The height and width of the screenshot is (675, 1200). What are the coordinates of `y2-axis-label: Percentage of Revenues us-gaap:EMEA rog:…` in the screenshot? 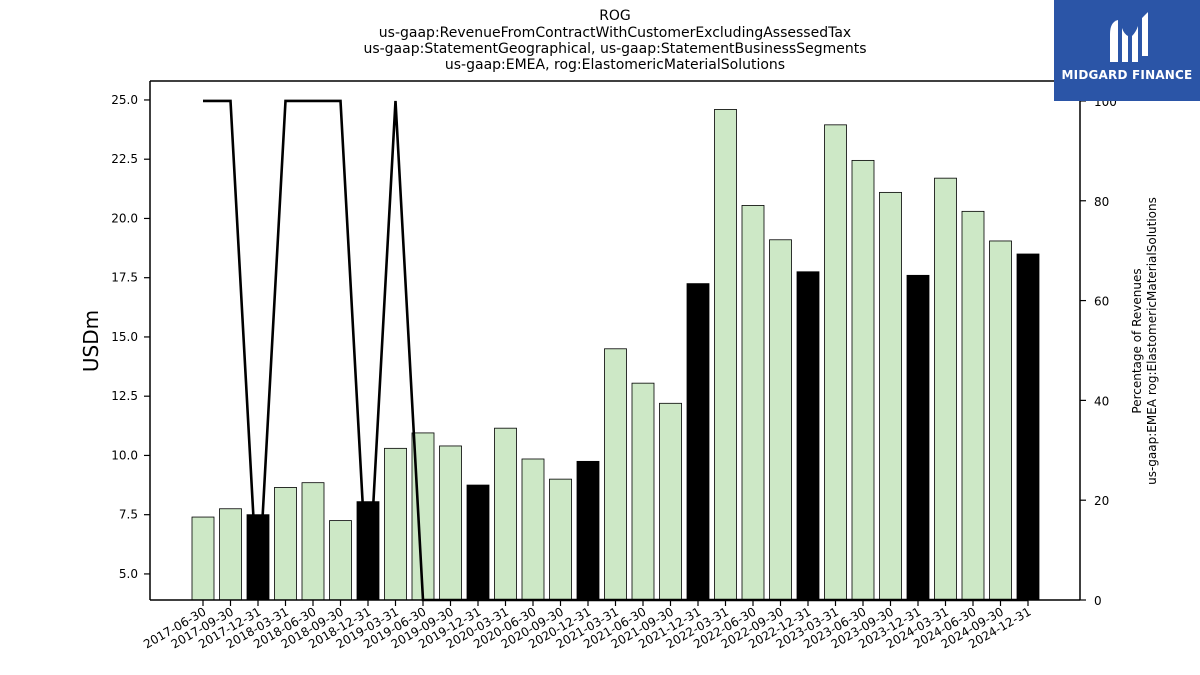 It's located at (1144, 341).